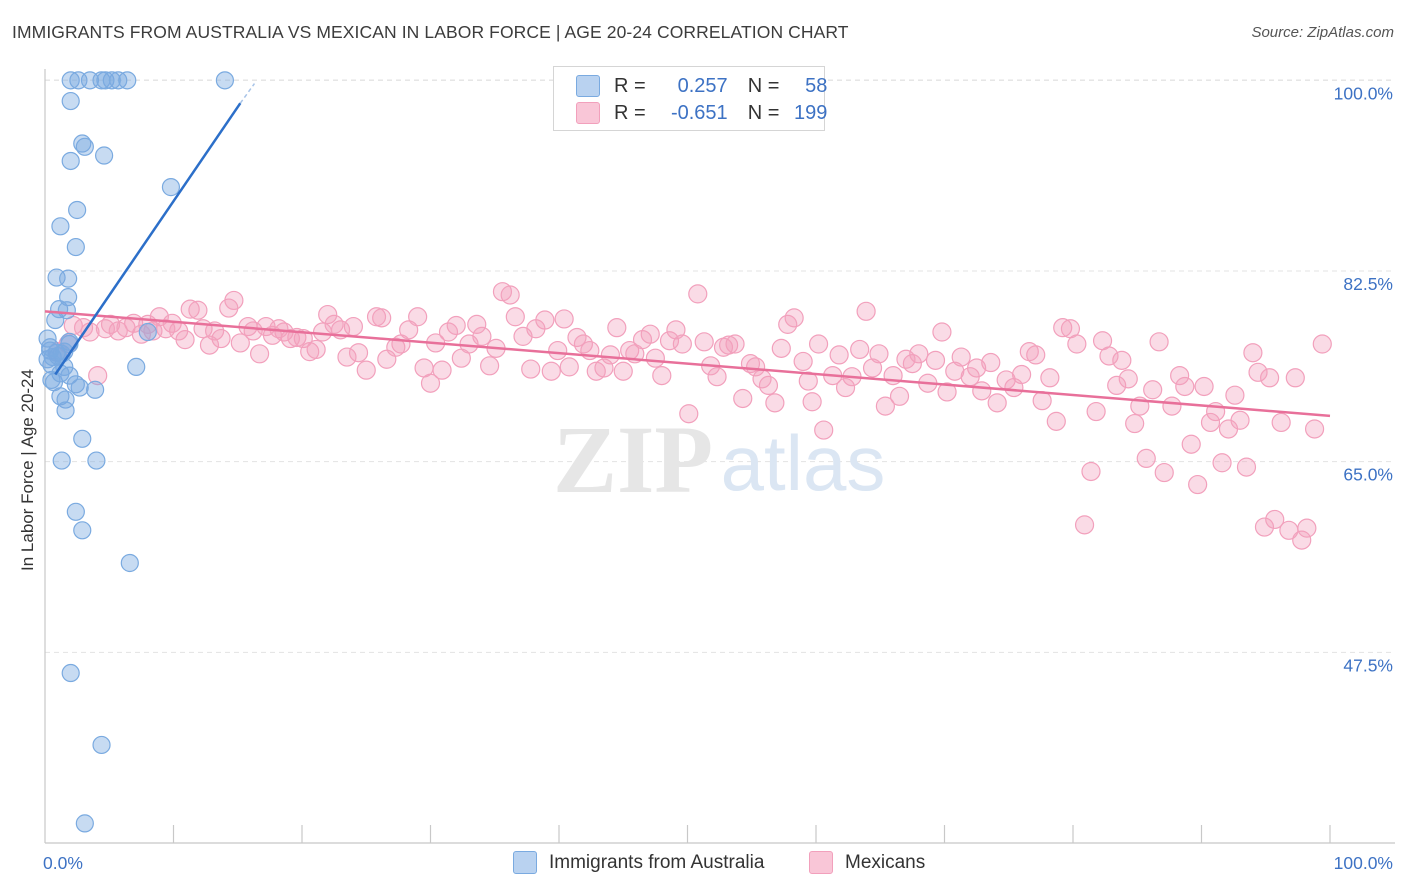 This screenshot has height=892, width=1406. What do you see at coordinates (811, 112) in the screenshot?
I see `legend-n-value-mexicans: 199` at bounding box center [811, 112].